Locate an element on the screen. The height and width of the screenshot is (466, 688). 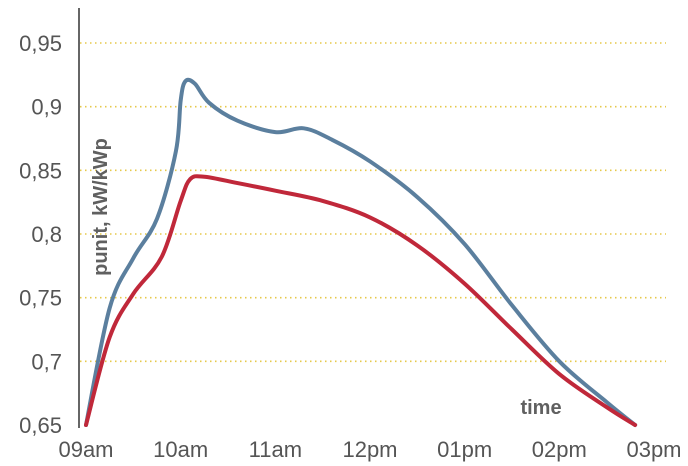
x-tick-label: 03pm is located at coordinates (653, 449).